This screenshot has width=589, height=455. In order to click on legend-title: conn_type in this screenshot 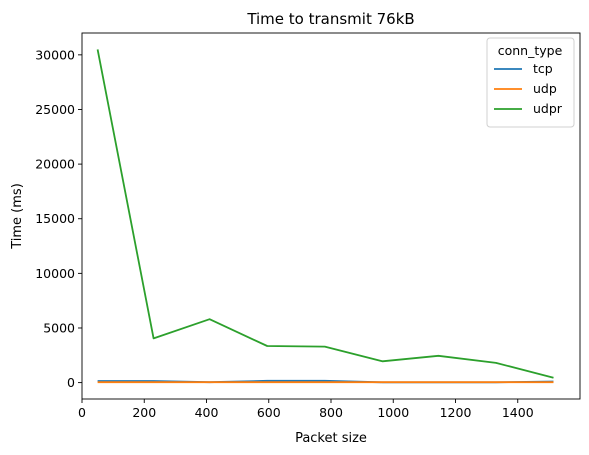, I will do `click(530, 50)`.